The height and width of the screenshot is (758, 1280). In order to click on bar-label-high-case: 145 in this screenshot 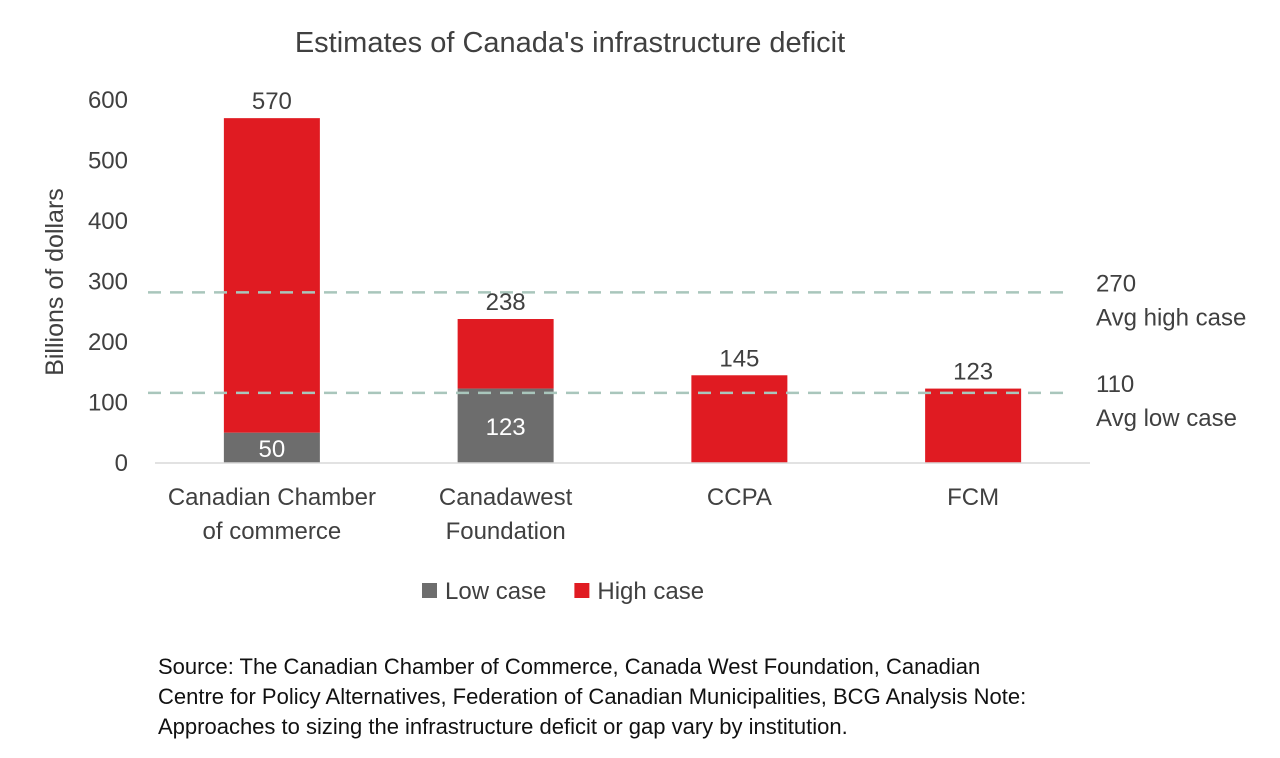, I will do `click(739, 358)`.